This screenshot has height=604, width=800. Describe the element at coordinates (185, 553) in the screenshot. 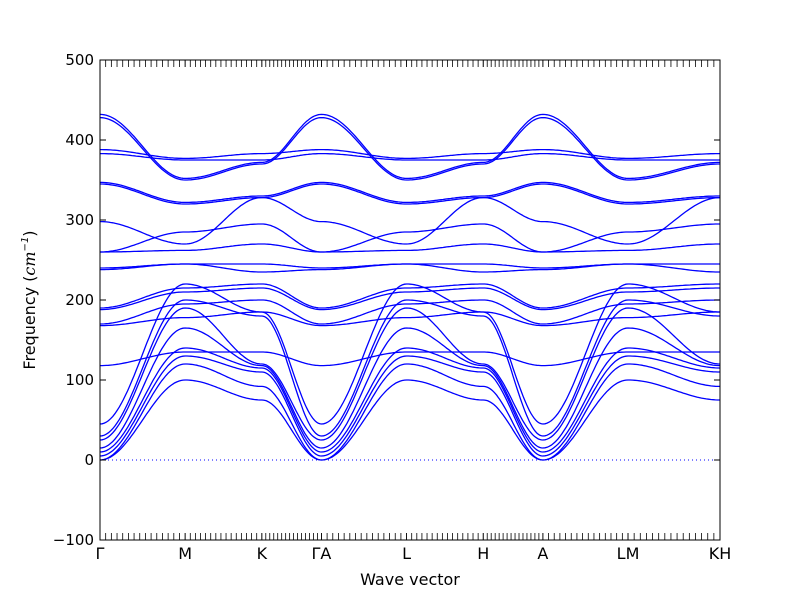

I see `x-tick-label: M` at that location.